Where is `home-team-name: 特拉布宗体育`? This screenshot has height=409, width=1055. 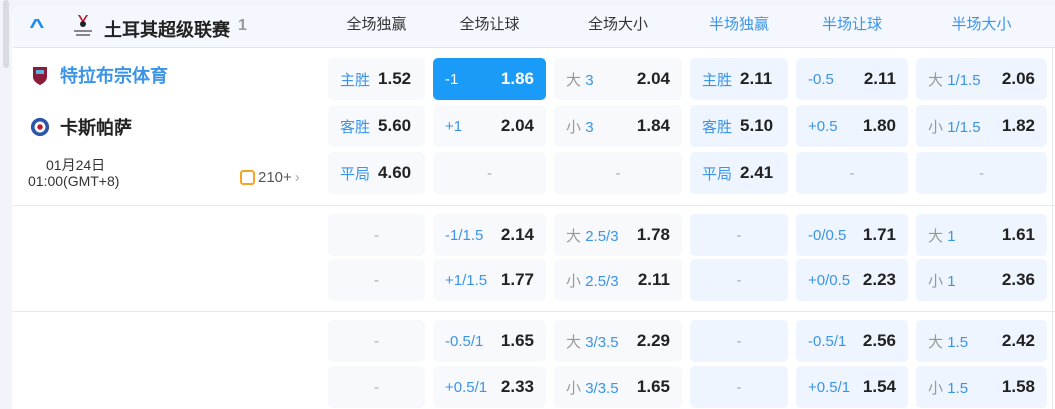 home-team-name: 特拉布宗体育 is located at coordinates (114, 76).